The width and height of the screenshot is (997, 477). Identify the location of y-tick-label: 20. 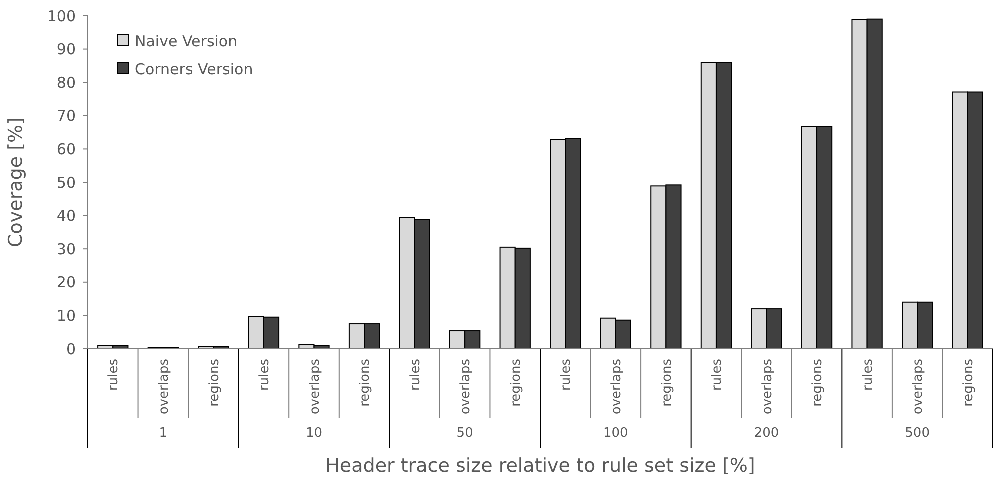
(66, 283).